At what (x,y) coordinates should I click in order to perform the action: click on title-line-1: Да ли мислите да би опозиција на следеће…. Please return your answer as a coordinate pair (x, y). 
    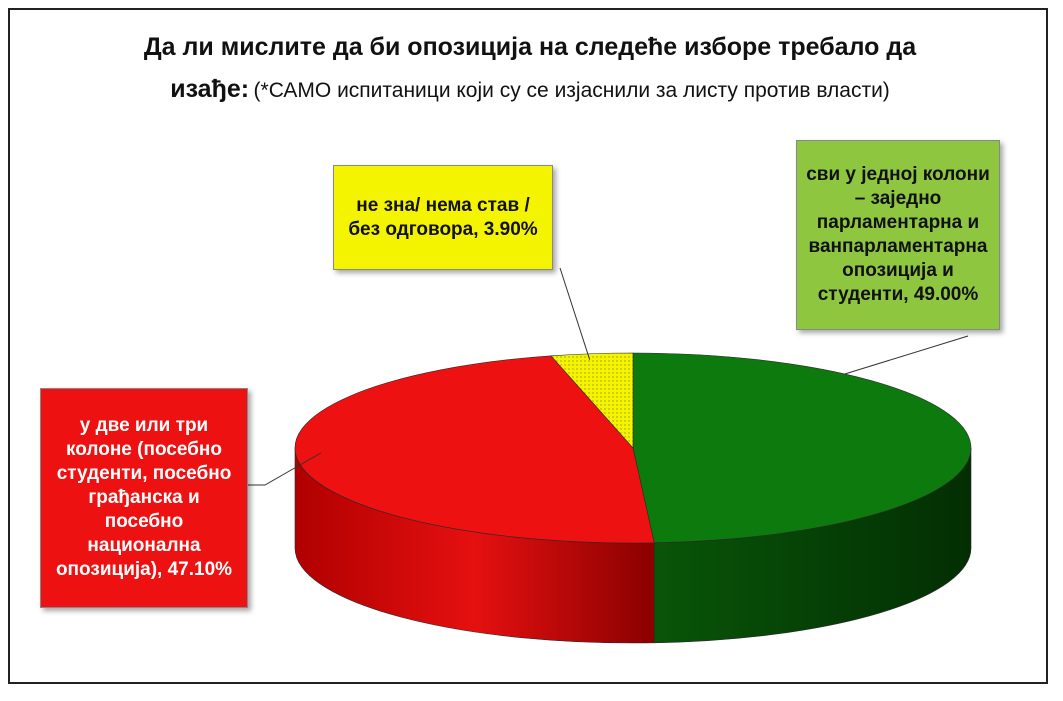
    Looking at the image, I should click on (530, 47).